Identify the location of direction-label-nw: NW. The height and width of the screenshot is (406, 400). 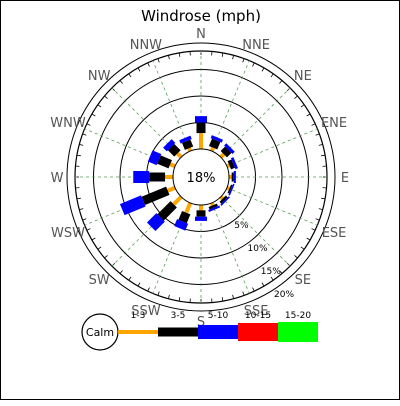
(99, 76).